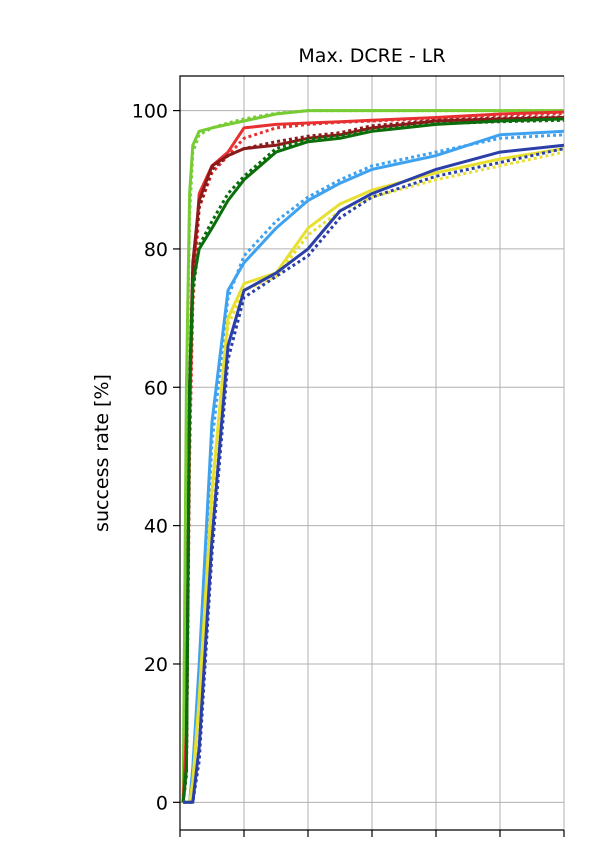  What do you see at coordinates (156, 527) in the screenshot?
I see `y-tick-label: 40` at bounding box center [156, 527].